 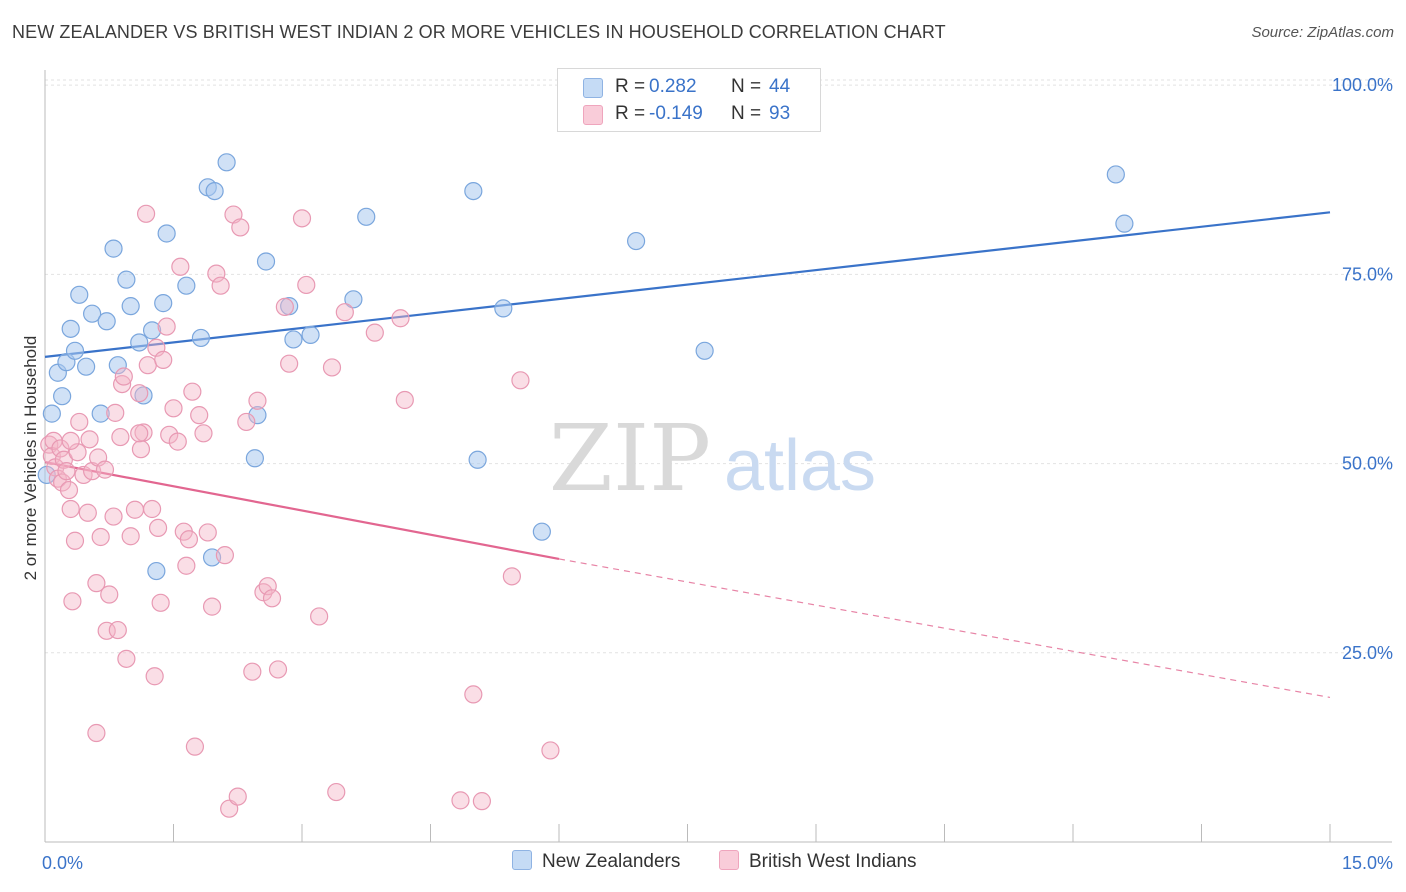 What do you see at coordinates (1367, 863) in the screenshot?
I see `x-tick-label: 15.0%` at bounding box center [1367, 863].